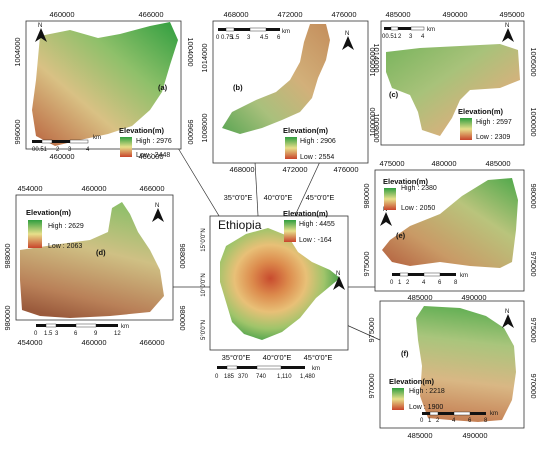  I want to click on panel-a-label: (a), so click(163, 87).